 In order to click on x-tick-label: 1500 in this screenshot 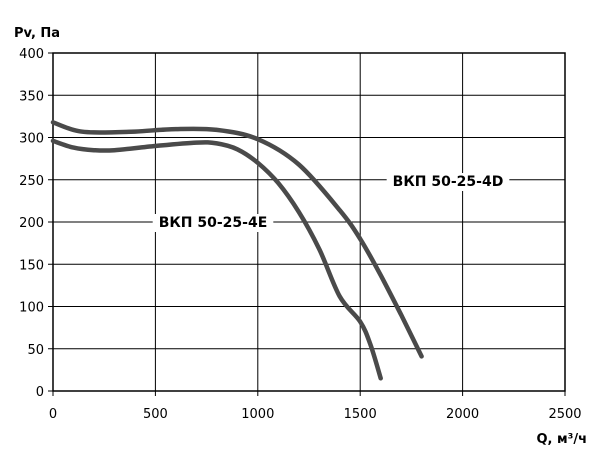, I will do `click(360, 414)`.